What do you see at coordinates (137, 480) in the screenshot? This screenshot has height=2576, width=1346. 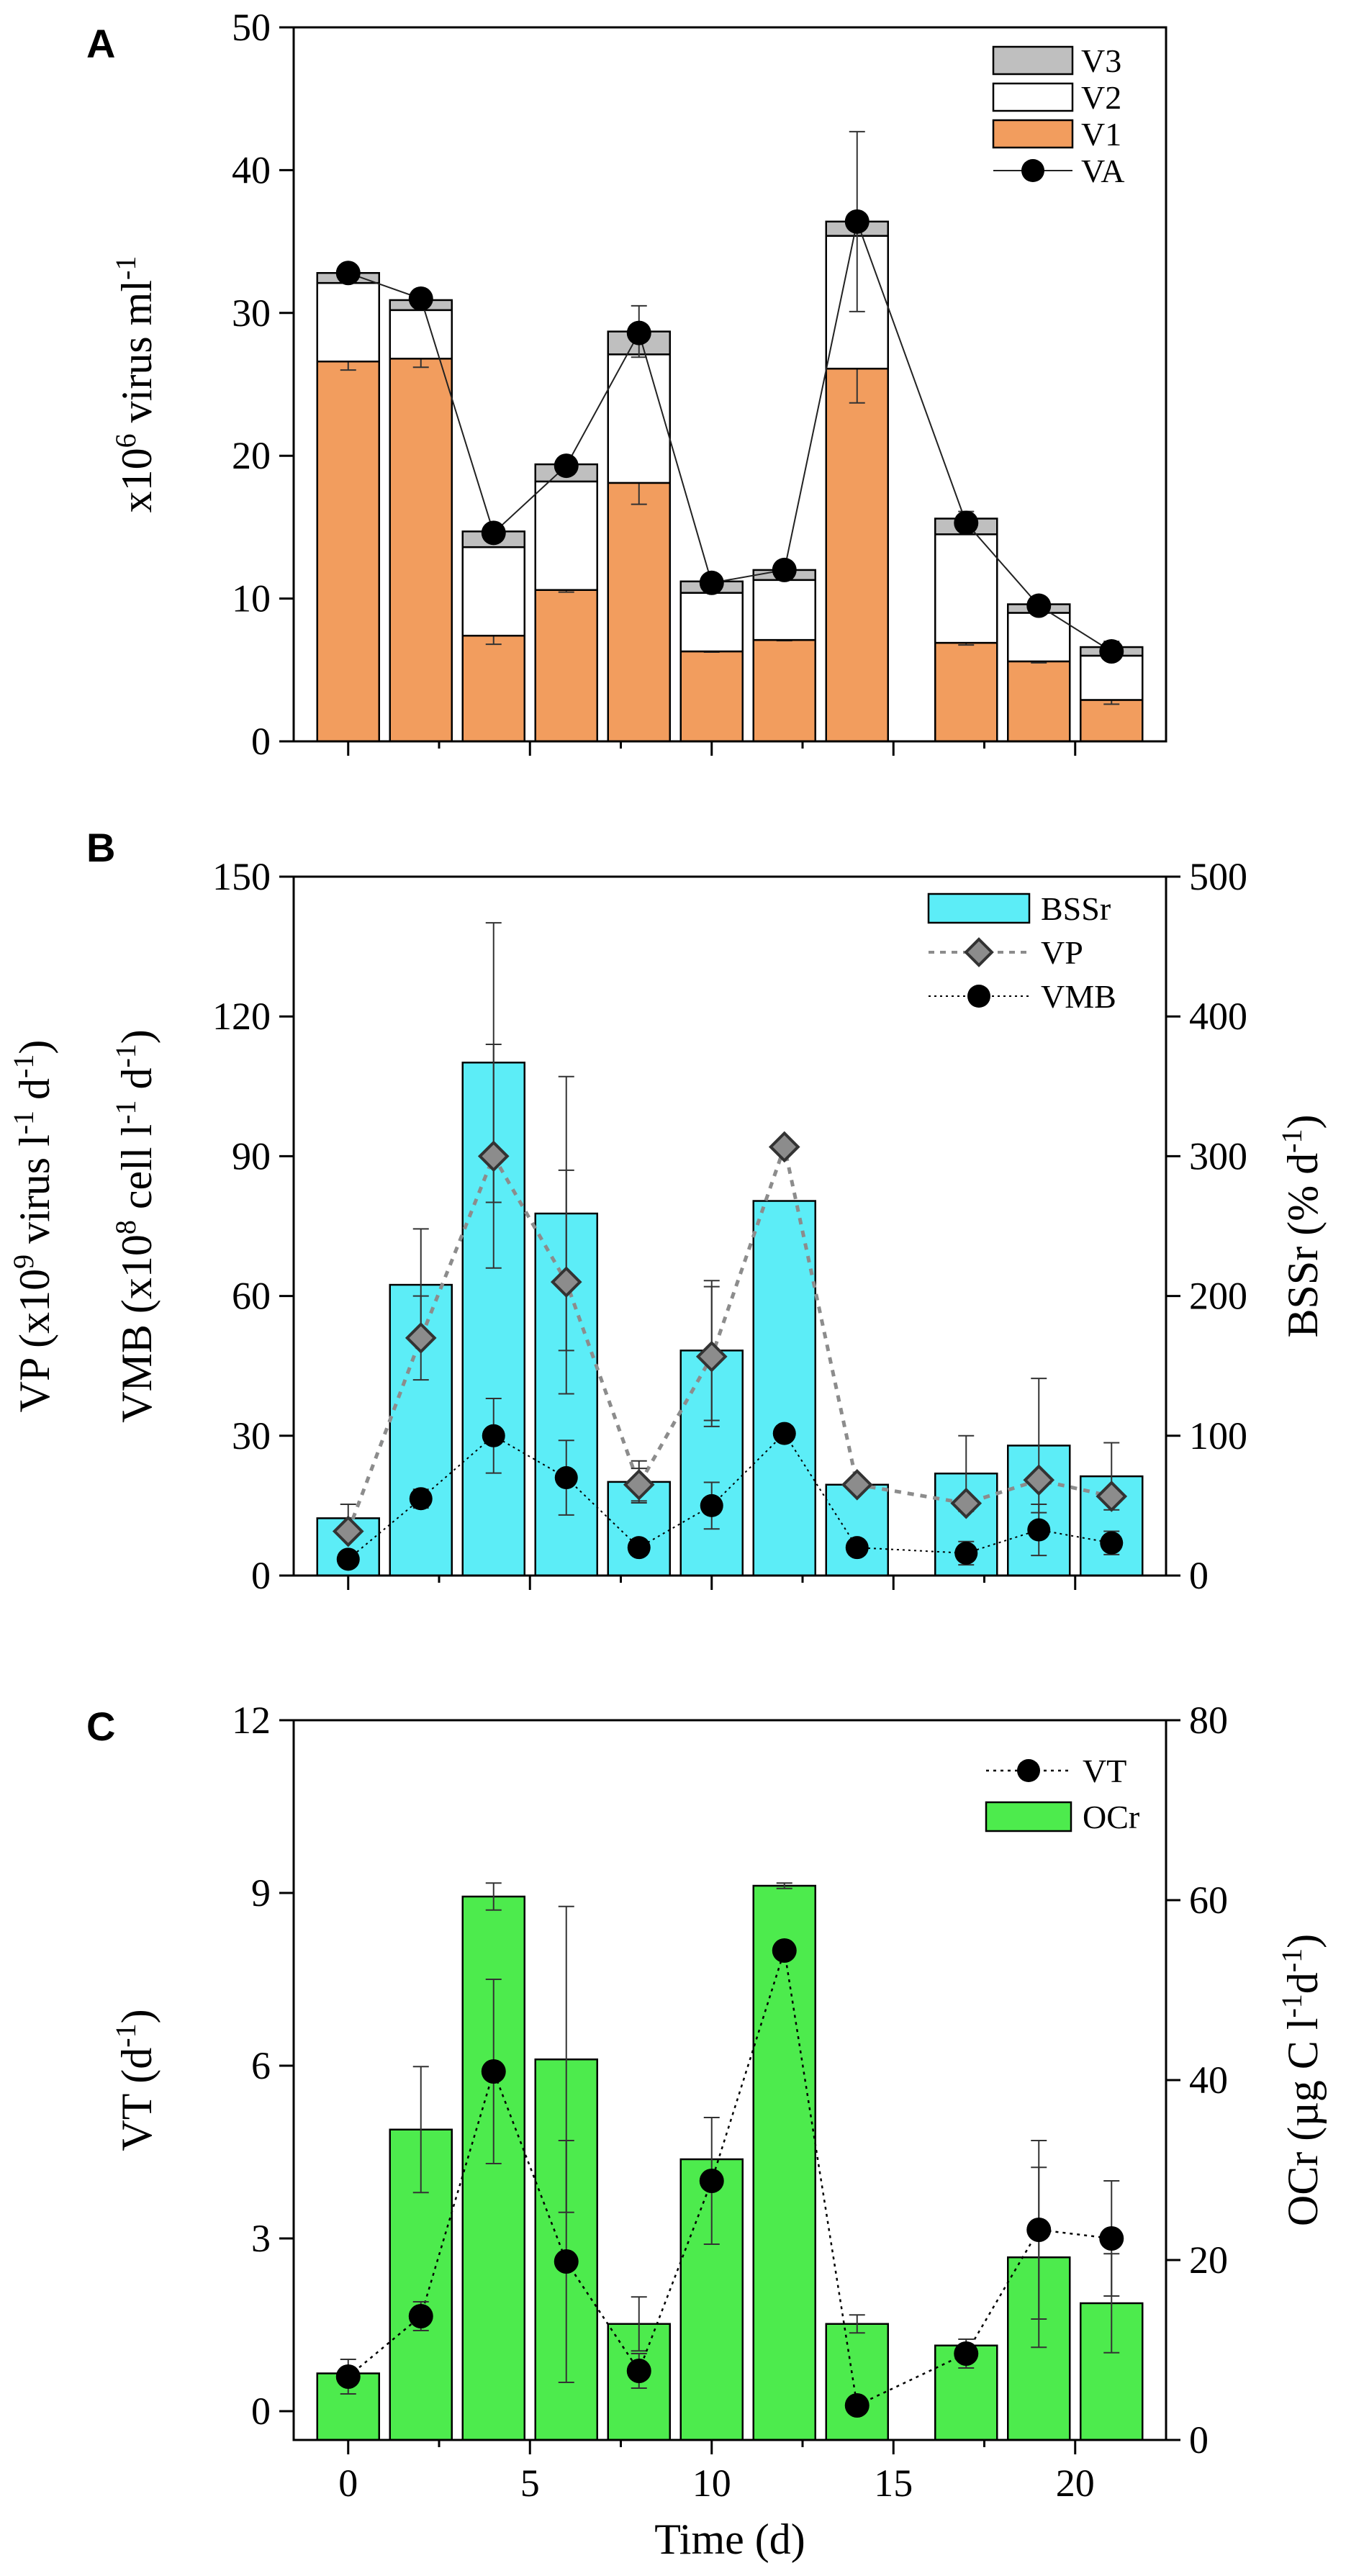 I see `label-part: x10` at bounding box center [137, 480].